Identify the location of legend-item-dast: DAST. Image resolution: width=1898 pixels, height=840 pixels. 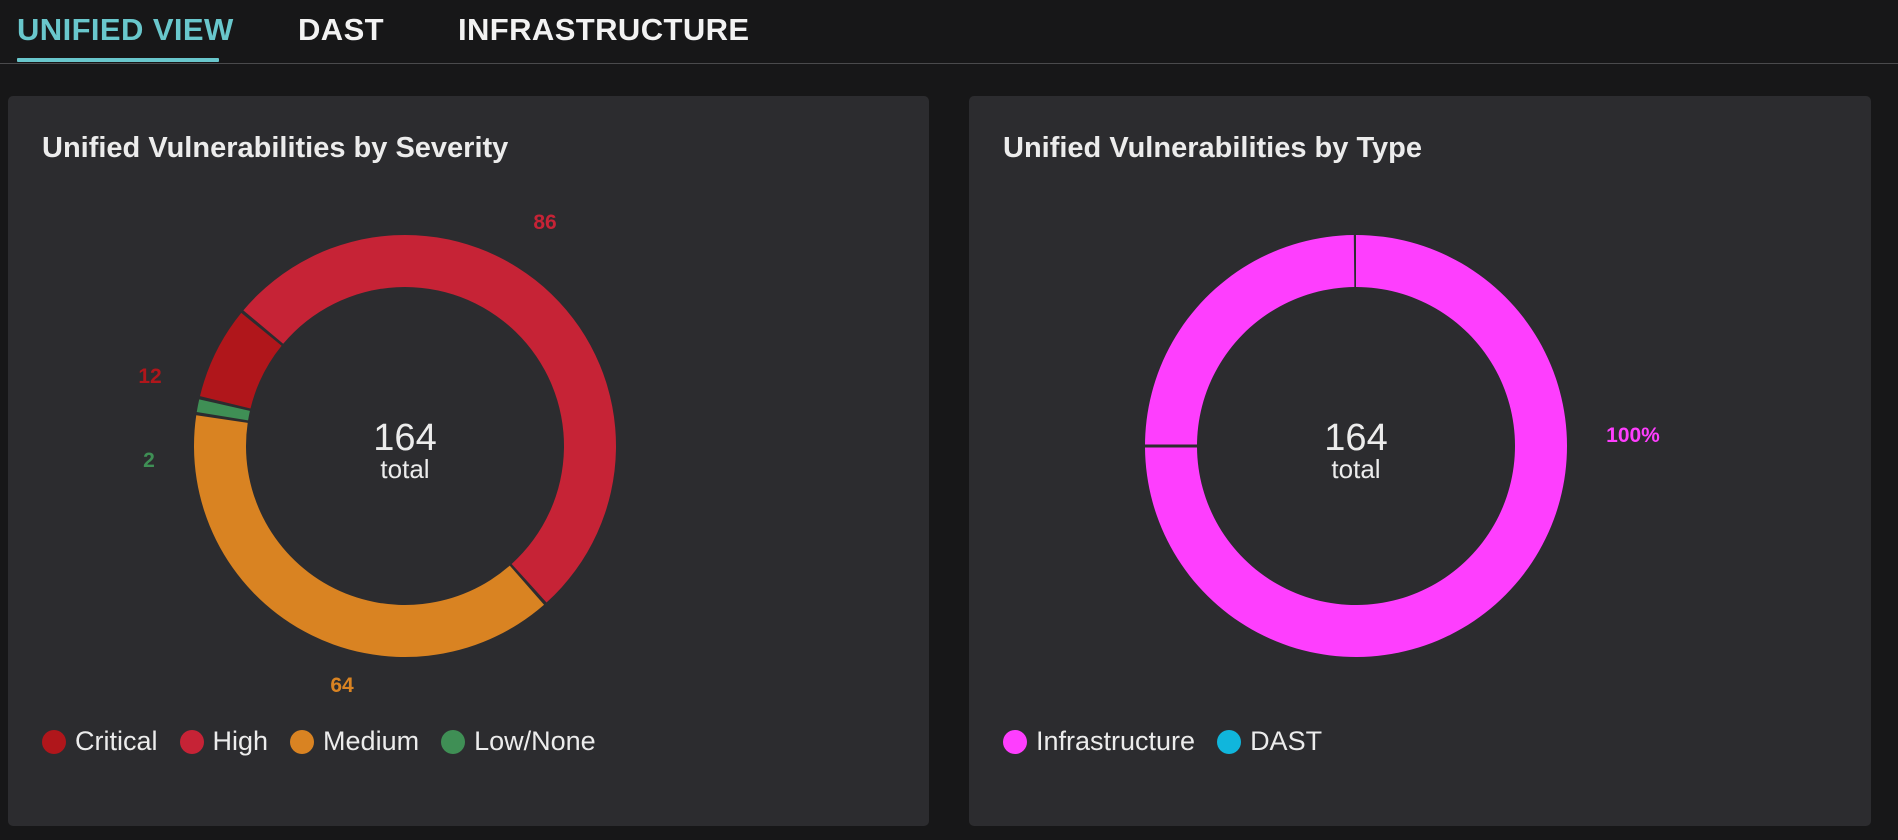
(1269, 741).